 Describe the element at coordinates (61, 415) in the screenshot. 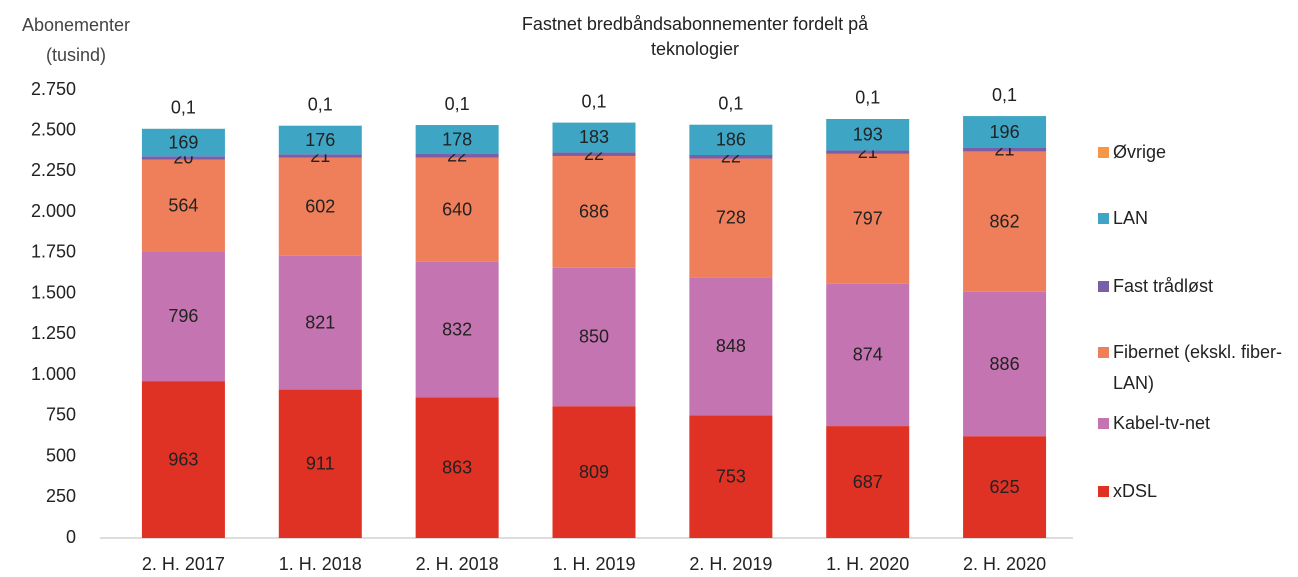

I see `y-tick-label: 750` at that location.